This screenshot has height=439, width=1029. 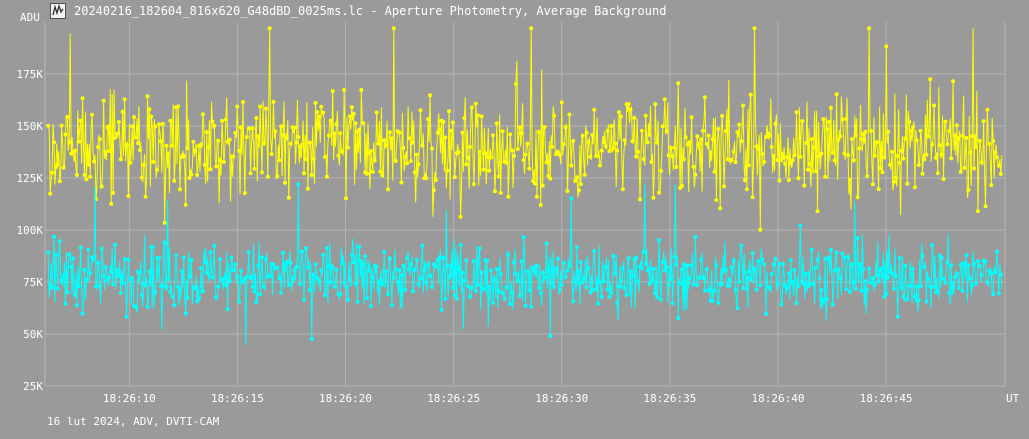 What do you see at coordinates (777, 398) in the screenshot?
I see `x-tick-label: 18:26:40` at bounding box center [777, 398].